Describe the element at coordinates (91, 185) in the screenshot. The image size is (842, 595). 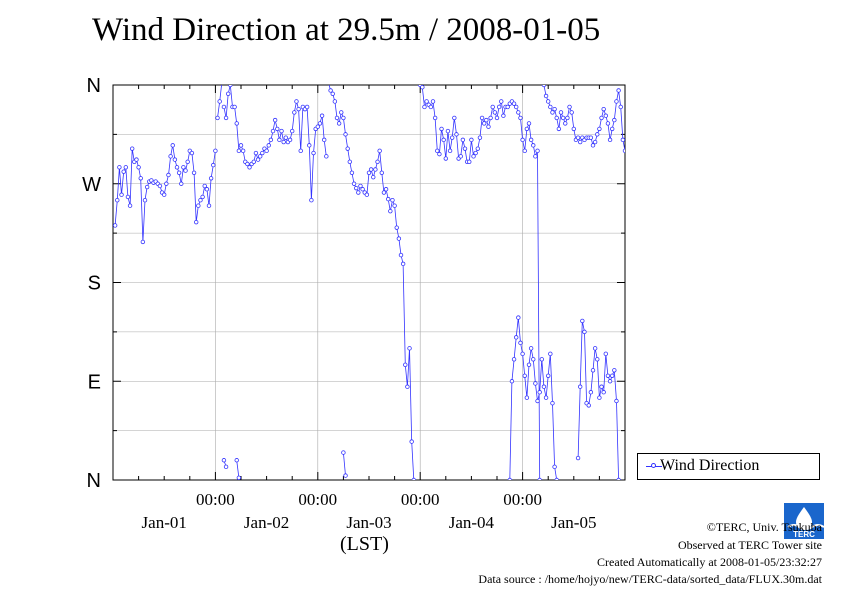
I see `y-tick-label: W` at that location.